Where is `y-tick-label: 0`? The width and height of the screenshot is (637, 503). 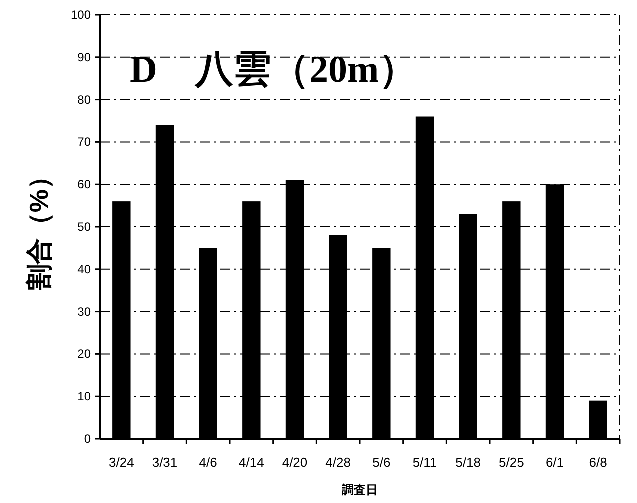
y-tick-label: 0 is located at coordinates (88, 439).